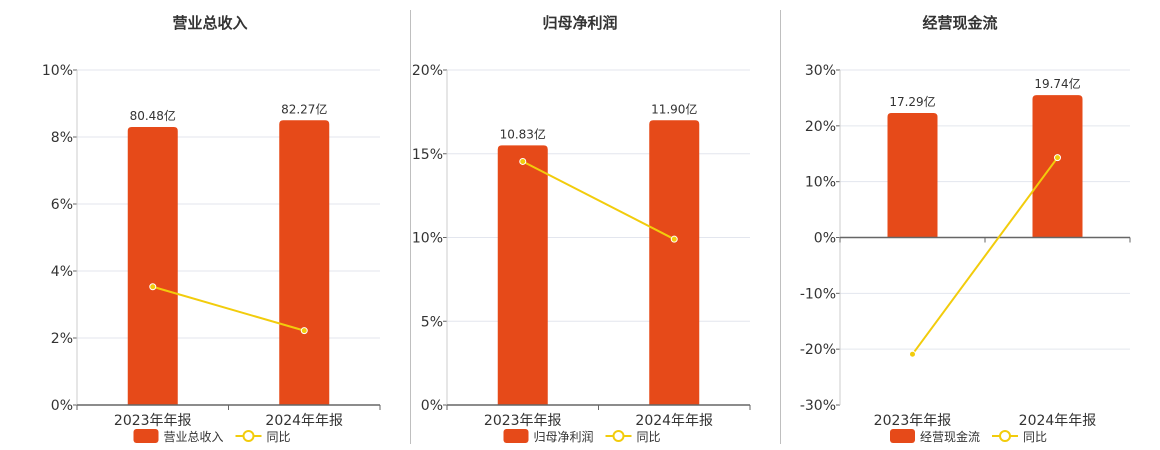  Describe the element at coordinates (674, 108) in the screenshot. I see `bar-data-label: 11.90亿` at that location.